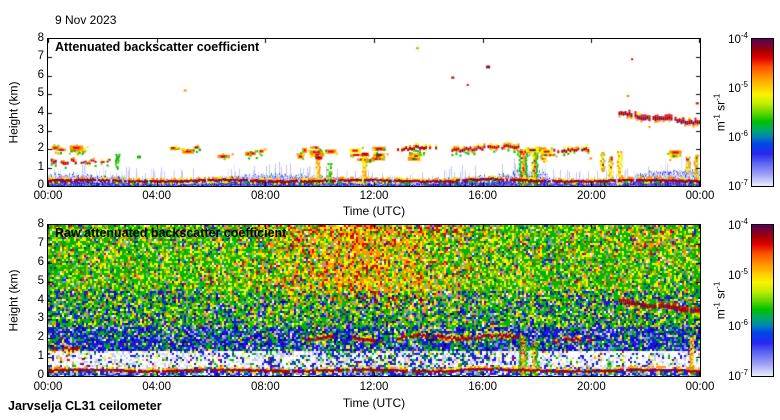 This screenshot has height=420, width=780. I want to click on colorbar-unit-bottom: m-1 sr-1, so click(720, 300).